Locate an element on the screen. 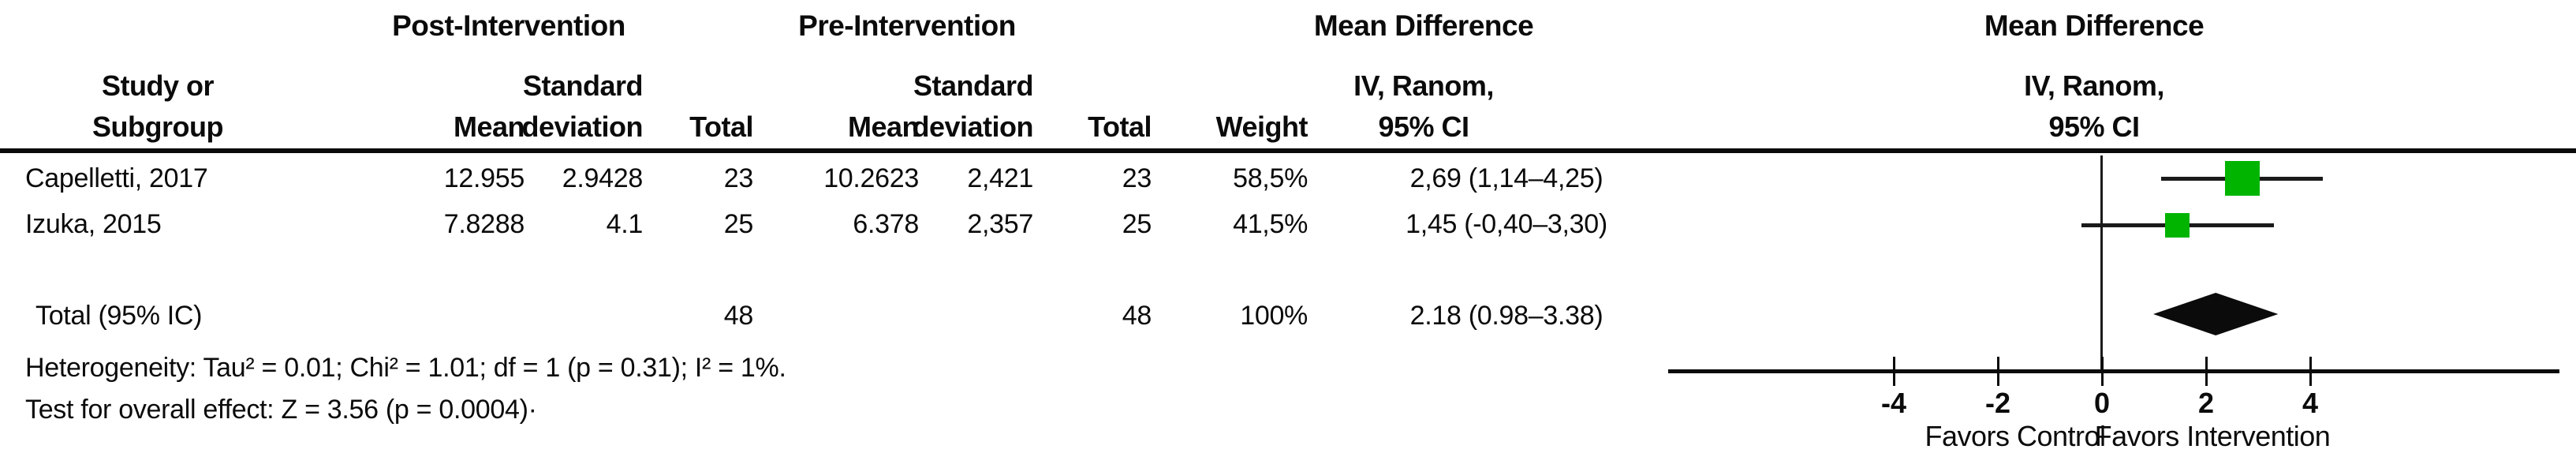  axis-tick-label: 0 is located at coordinates (2102, 403).